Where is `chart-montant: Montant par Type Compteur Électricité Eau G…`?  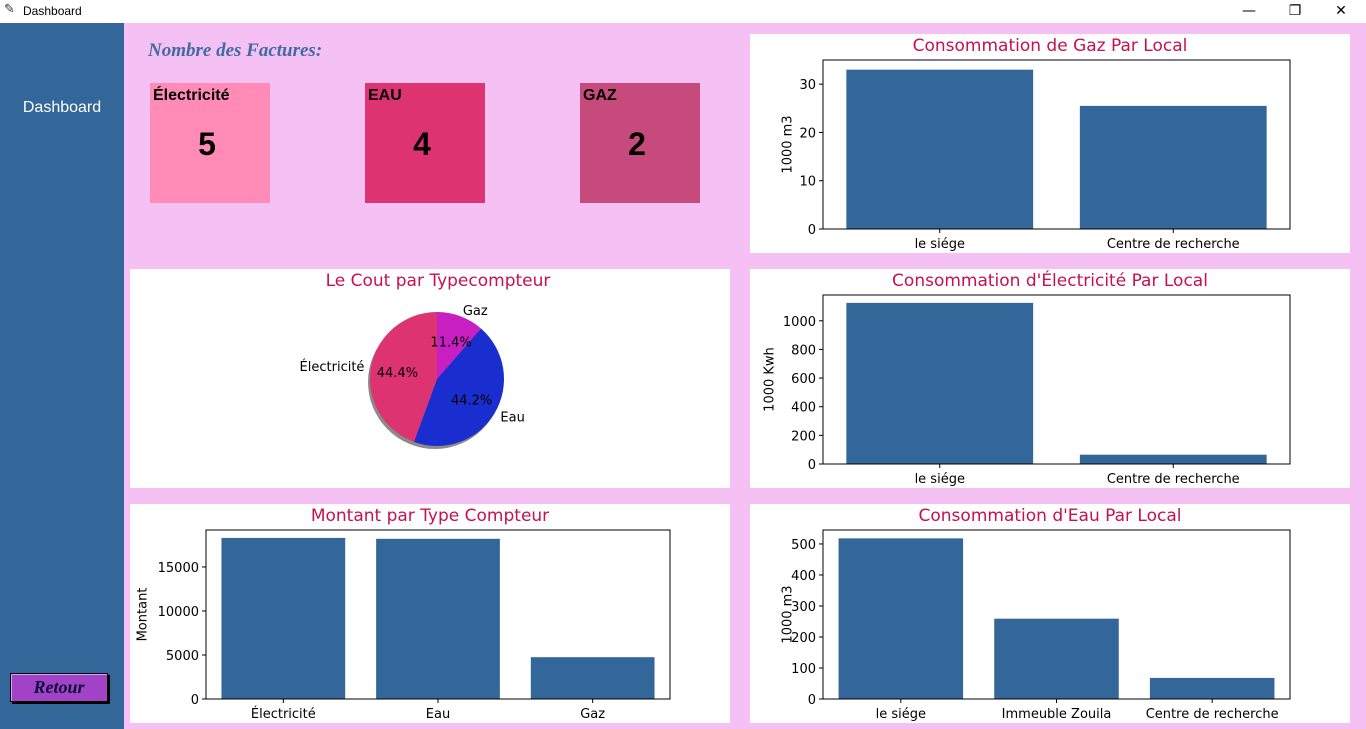
chart-montant: Montant par Type Compteur Électricité Eau G… is located at coordinates (403, 614).